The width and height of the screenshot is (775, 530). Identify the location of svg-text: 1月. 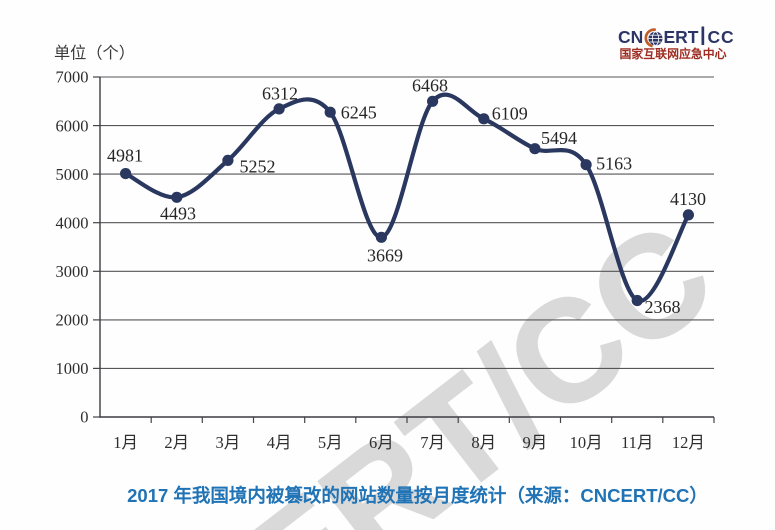
(125, 442).